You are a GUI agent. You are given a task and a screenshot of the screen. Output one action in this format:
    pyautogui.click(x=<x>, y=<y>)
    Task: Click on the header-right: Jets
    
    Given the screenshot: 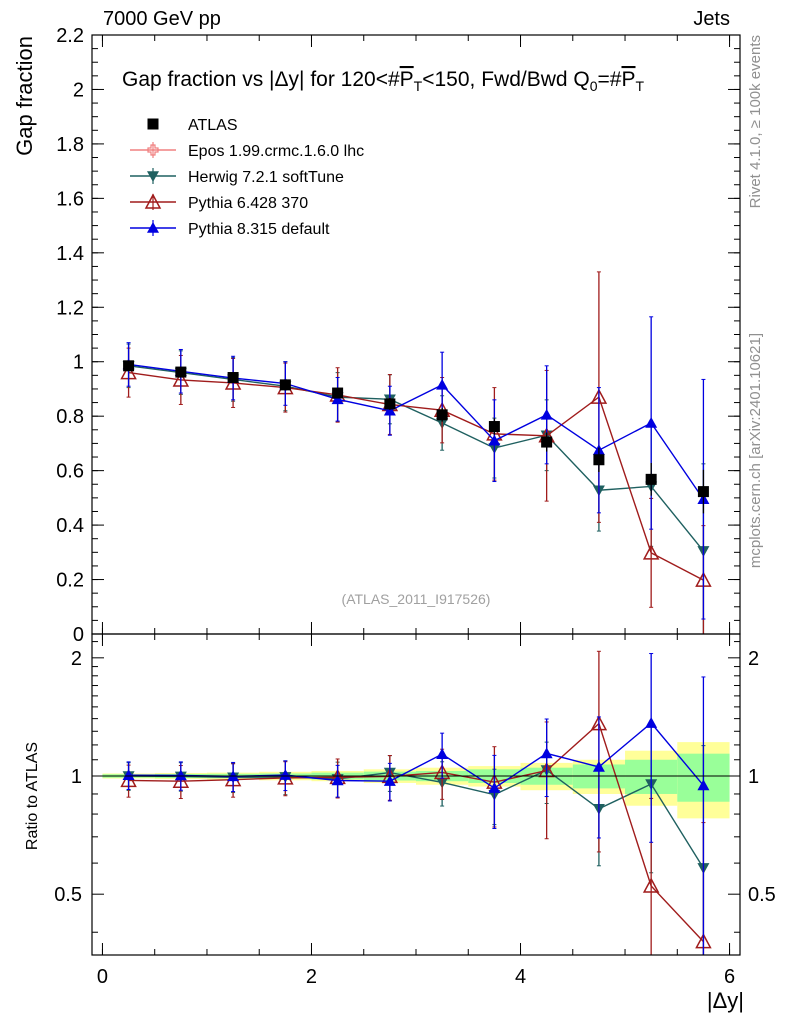 What is the action you would take?
    pyautogui.click(x=711, y=19)
    